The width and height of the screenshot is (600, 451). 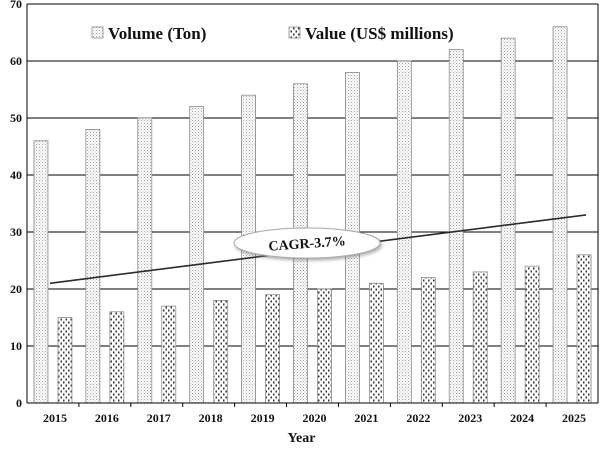 What do you see at coordinates (19, 403) in the screenshot?
I see `y-tick-label: 0` at bounding box center [19, 403].